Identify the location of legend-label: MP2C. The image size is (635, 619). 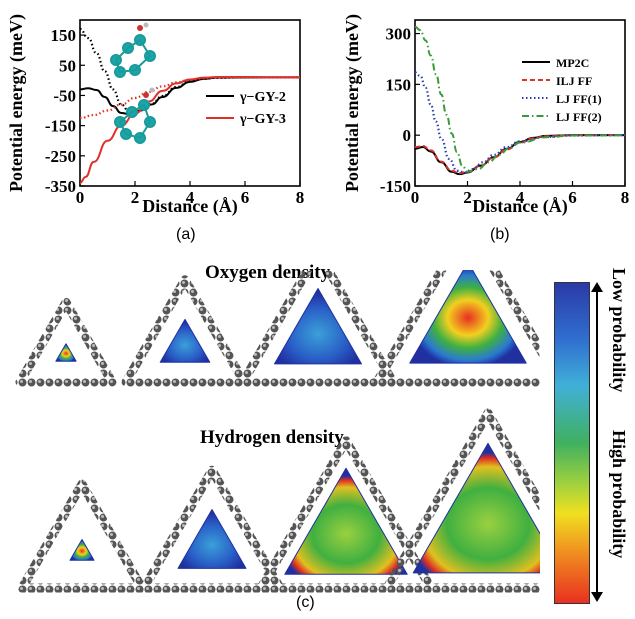
(572, 63).